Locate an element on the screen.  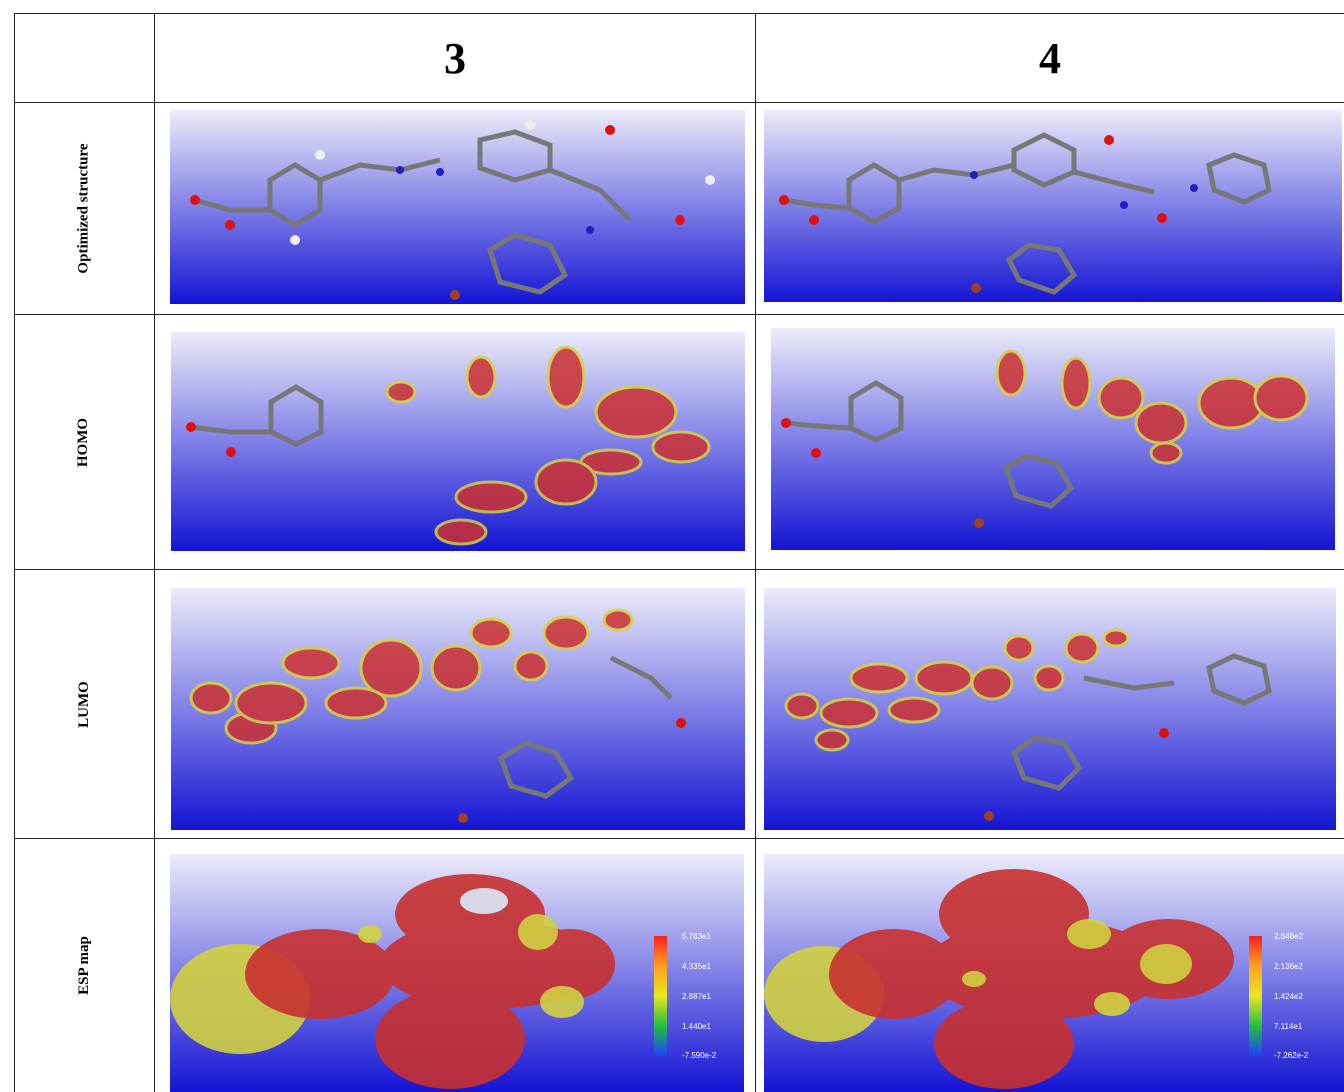
column-header-3: 3 is located at coordinates (455, 58).